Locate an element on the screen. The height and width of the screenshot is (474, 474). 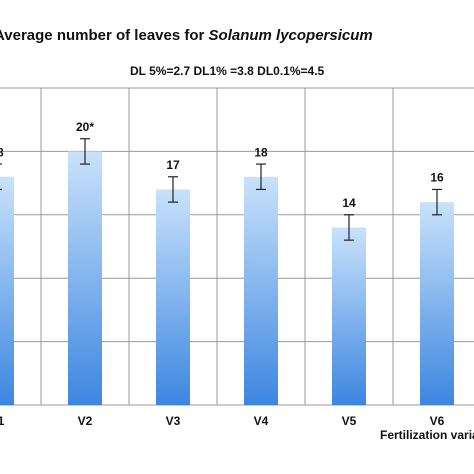
title-species: Solanum lycopersicum is located at coordinates (291, 35).